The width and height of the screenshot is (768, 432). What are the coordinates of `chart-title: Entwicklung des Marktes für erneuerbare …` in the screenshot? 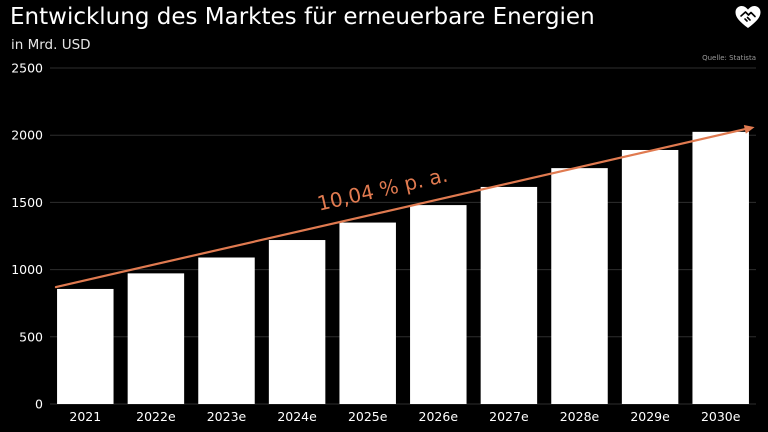 It's located at (302, 17).